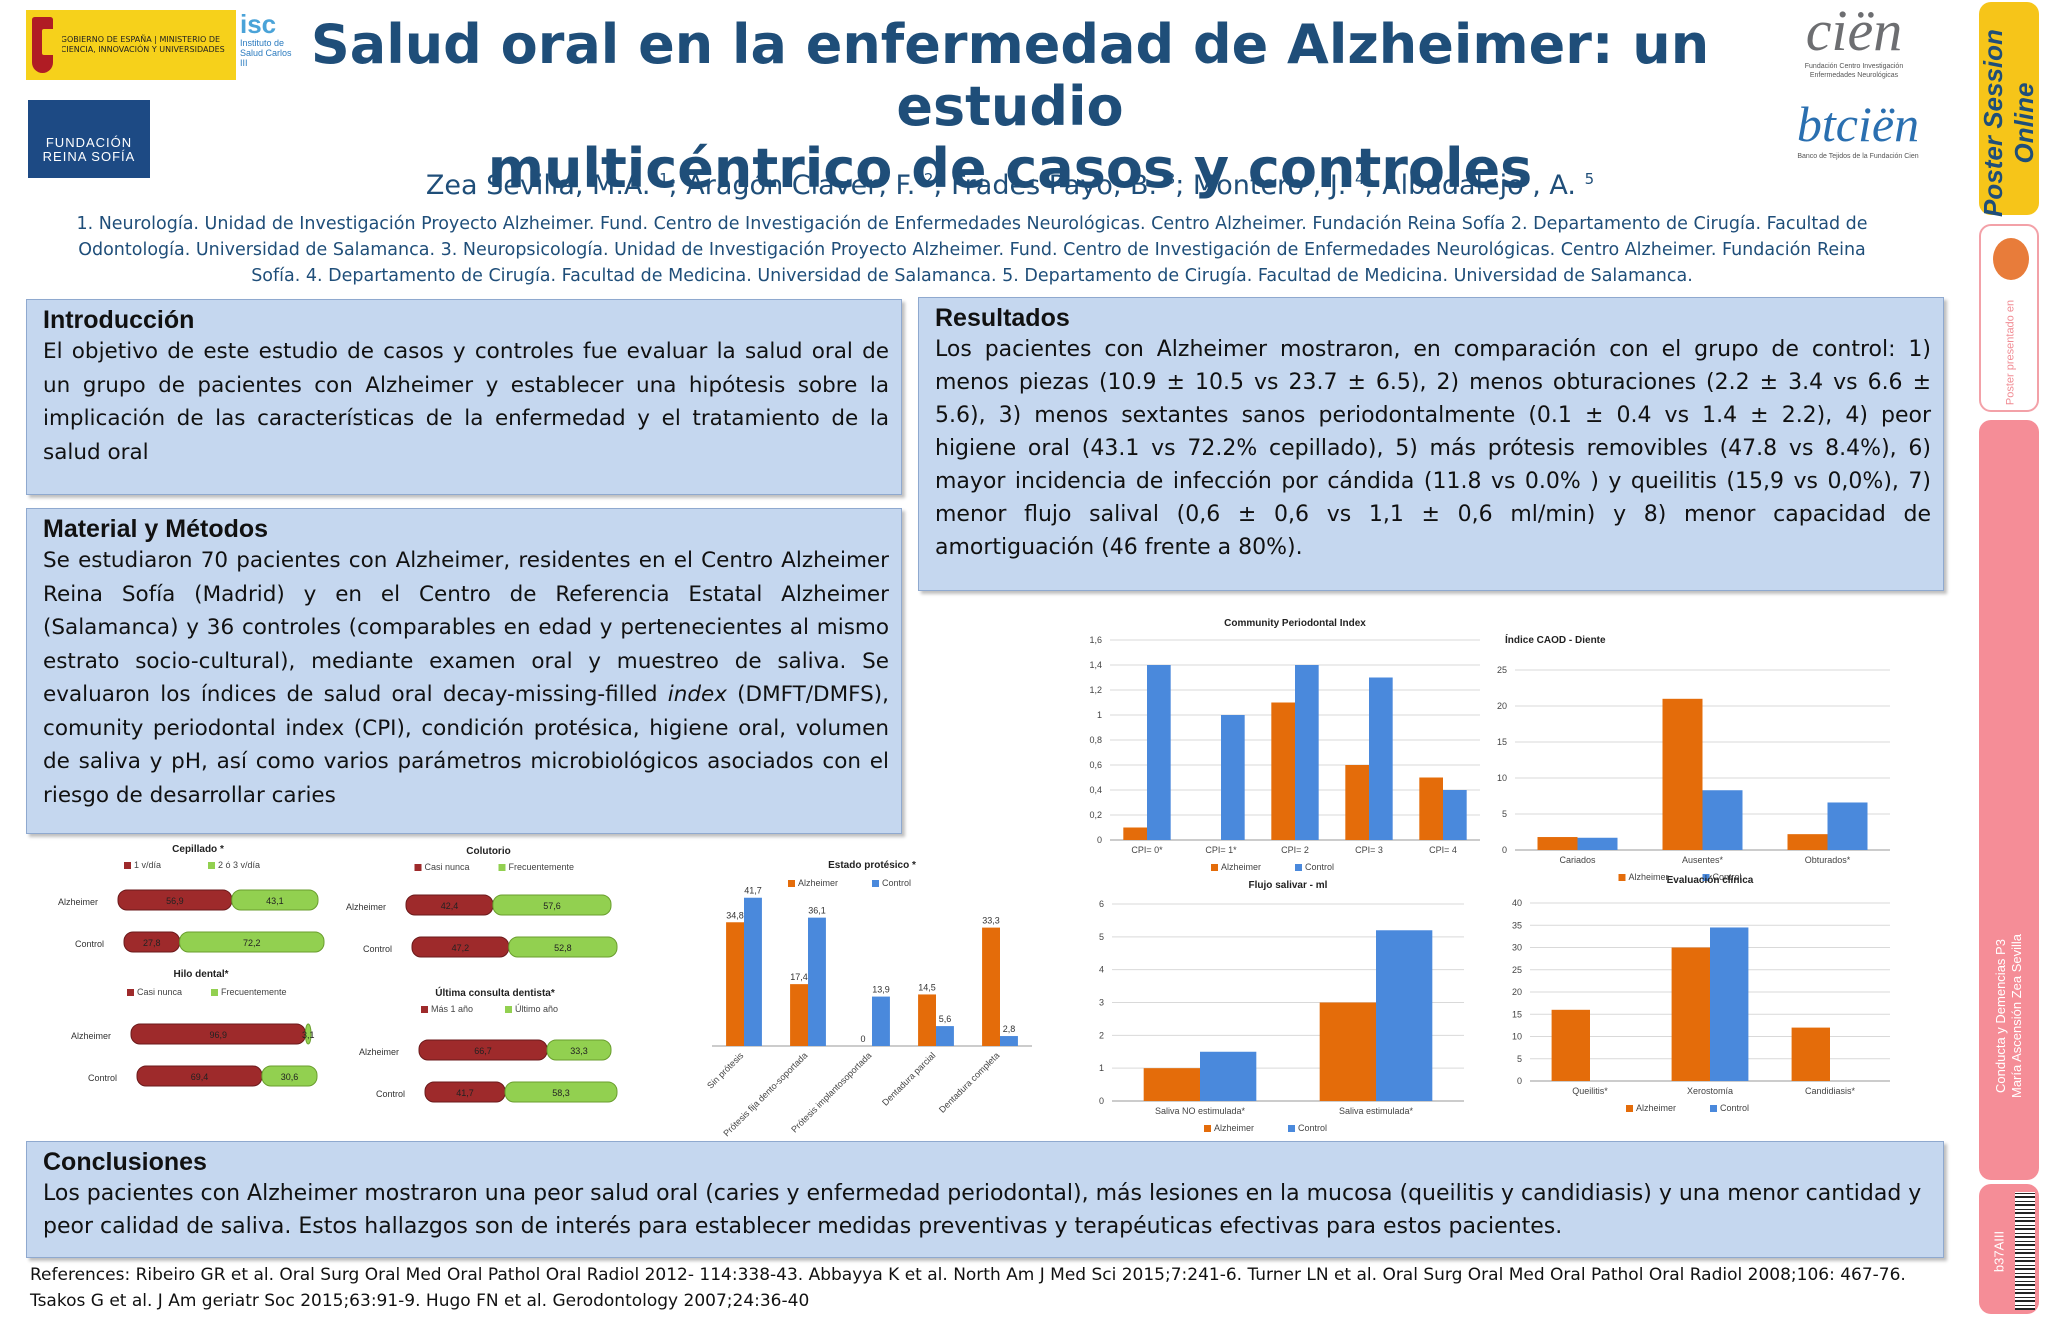  I want to click on y-tick-label: 6, so click(1101, 904).